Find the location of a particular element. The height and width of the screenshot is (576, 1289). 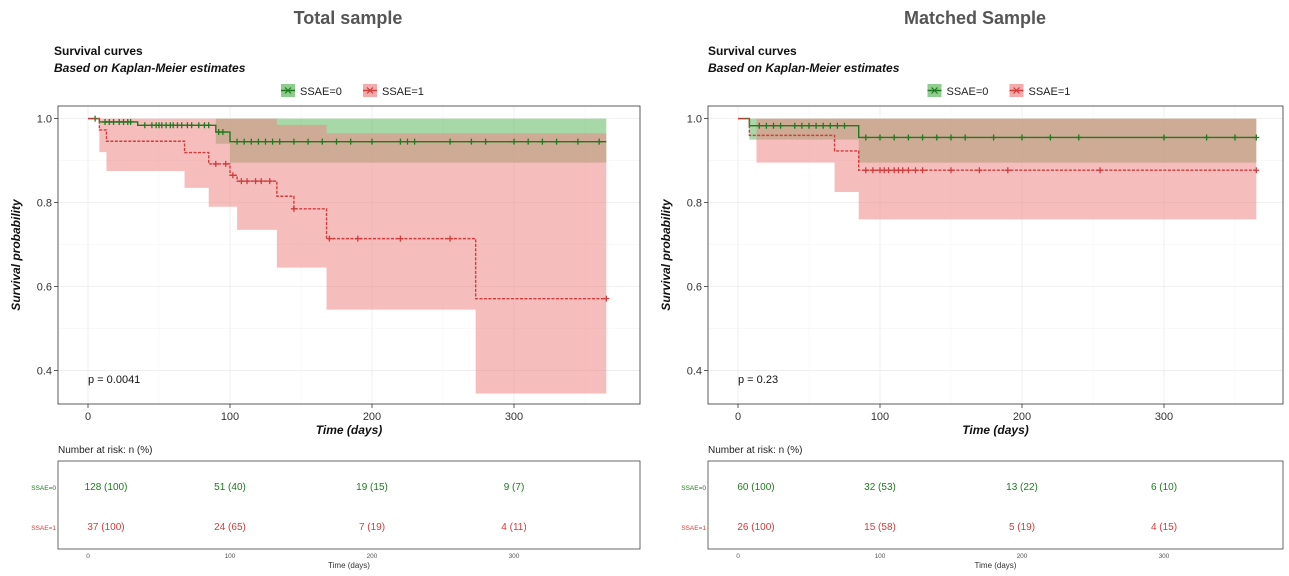

risk-x-tick-label: 0 is located at coordinates (738, 556).